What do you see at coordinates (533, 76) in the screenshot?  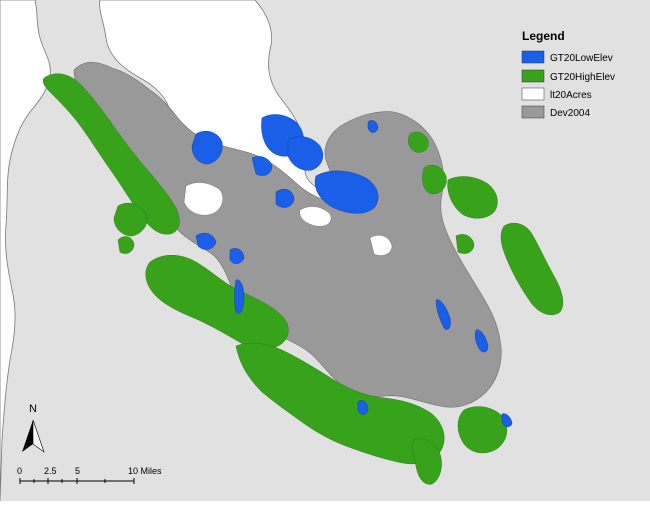 I see `legend-swatch-gt20highelev` at bounding box center [533, 76].